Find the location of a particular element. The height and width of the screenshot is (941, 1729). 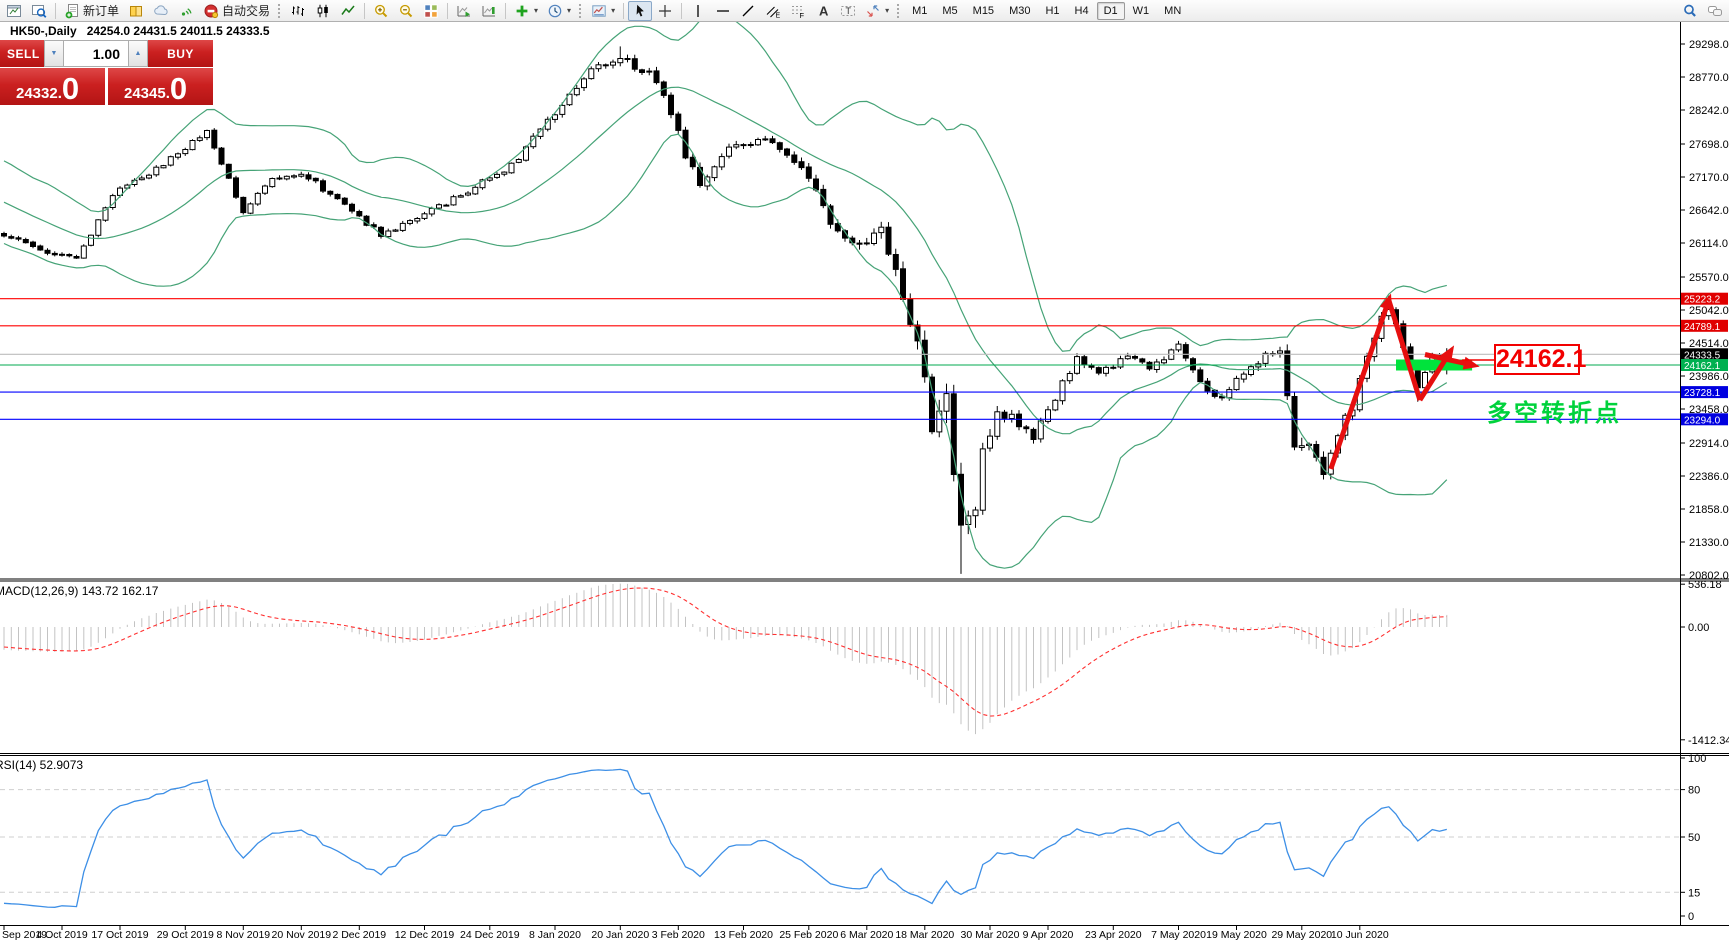

autotrade-icon is located at coordinates (211, 11).